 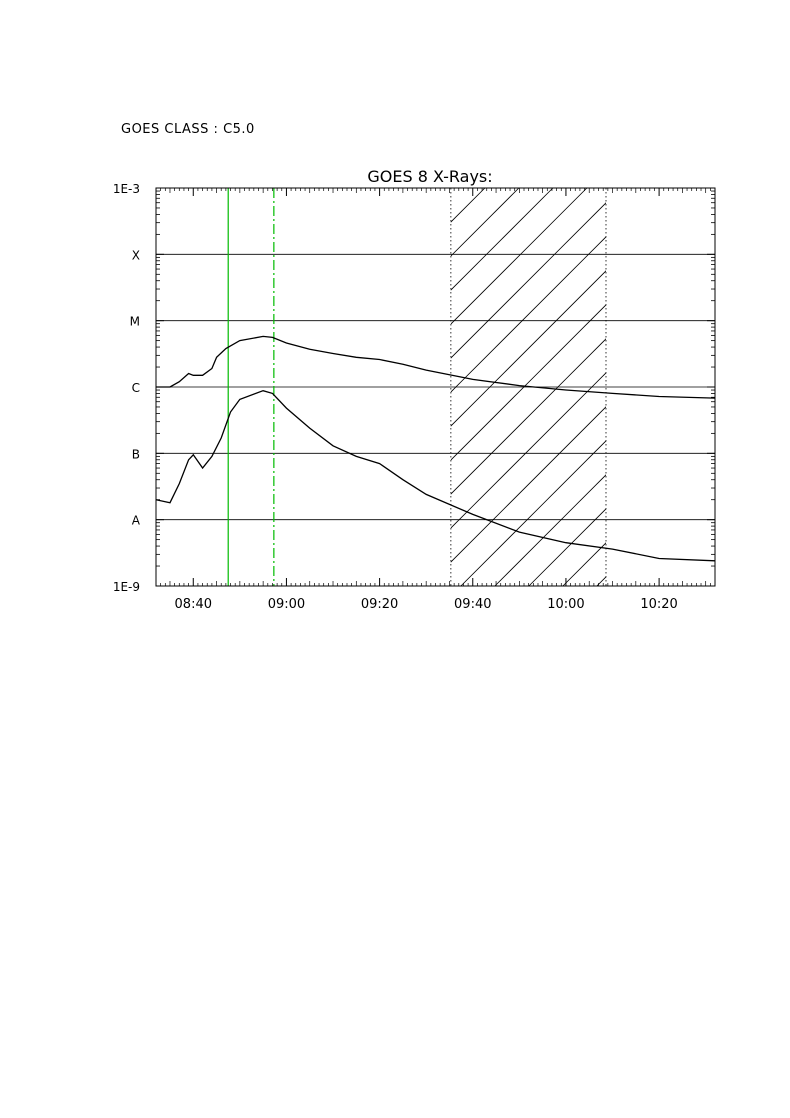 I want to click on y-tick-label: C, so click(x=136, y=388).